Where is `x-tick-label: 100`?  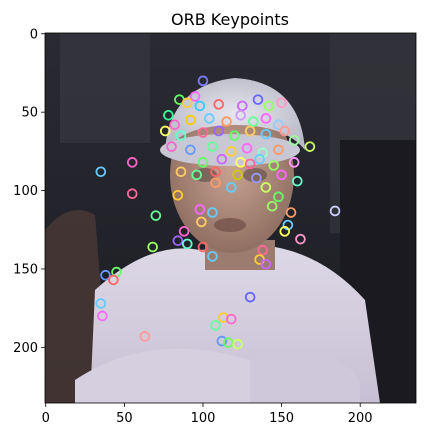
x-tick-label: 100 is located at coordinates (203, 418).